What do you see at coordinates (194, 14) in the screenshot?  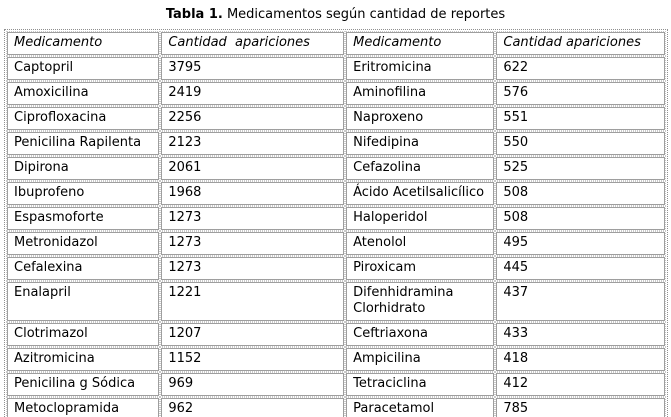 I see `table-caption-label: Tabla 1.` at bounding box center [194, 14].